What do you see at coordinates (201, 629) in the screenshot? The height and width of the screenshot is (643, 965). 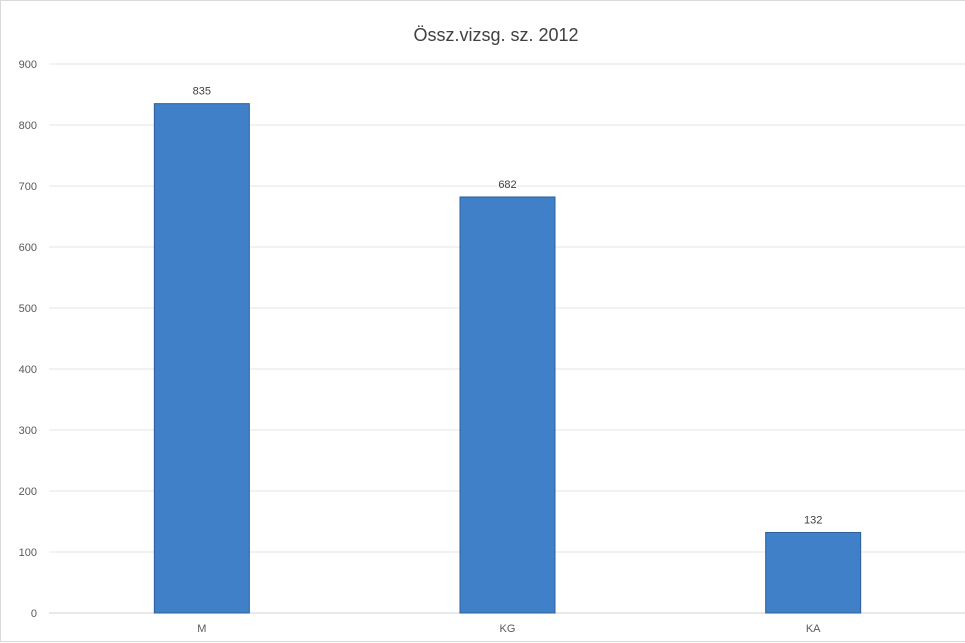 I see `x-tick-label: M` at bounding box center [201, 629].